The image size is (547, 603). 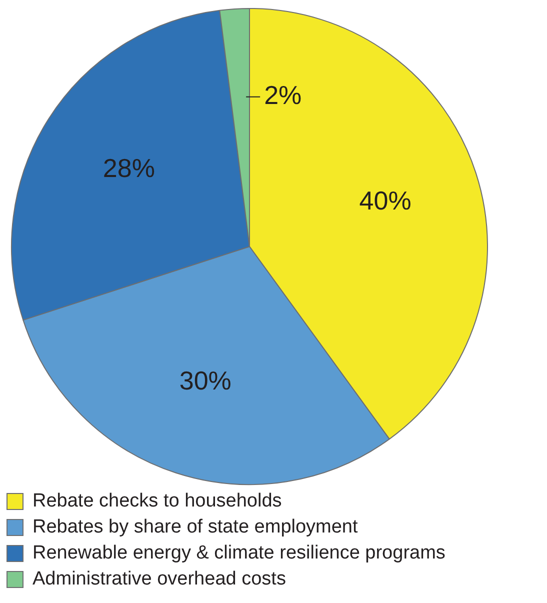 What do you see at coordinates (239, 553) in the screenshot?
I see `legend-label: Renewable energy & climate resilience programs` at bounding box center [239, 553].